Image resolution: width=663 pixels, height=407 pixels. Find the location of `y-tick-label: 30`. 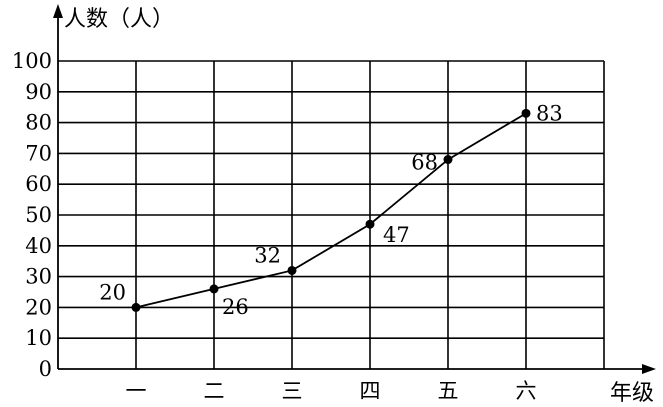

y-tick-label: 30 is located at coordinates (38, 277).